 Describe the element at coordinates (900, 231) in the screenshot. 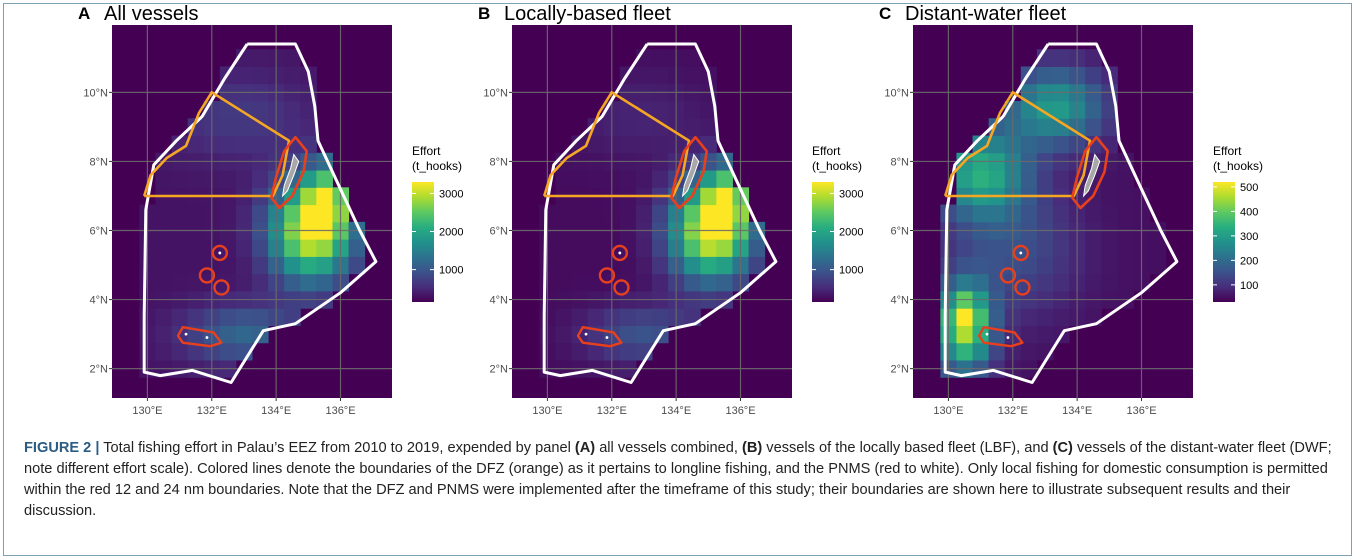

I see `lat-tick-label: 6°N` at that location.